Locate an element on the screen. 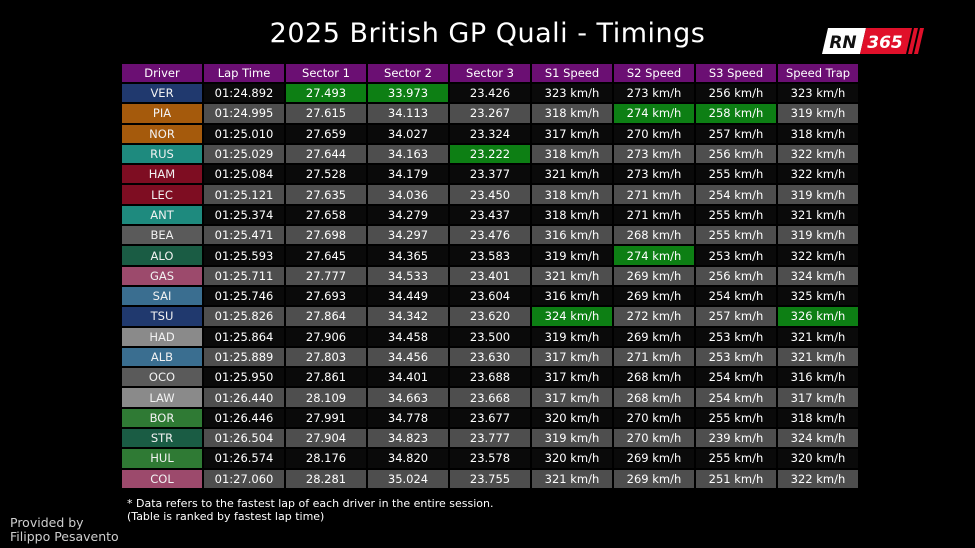 Image resolution: width=975 pixels, height=548 pixels. table-cell: 27.803 is located at coordinates (326, 357).